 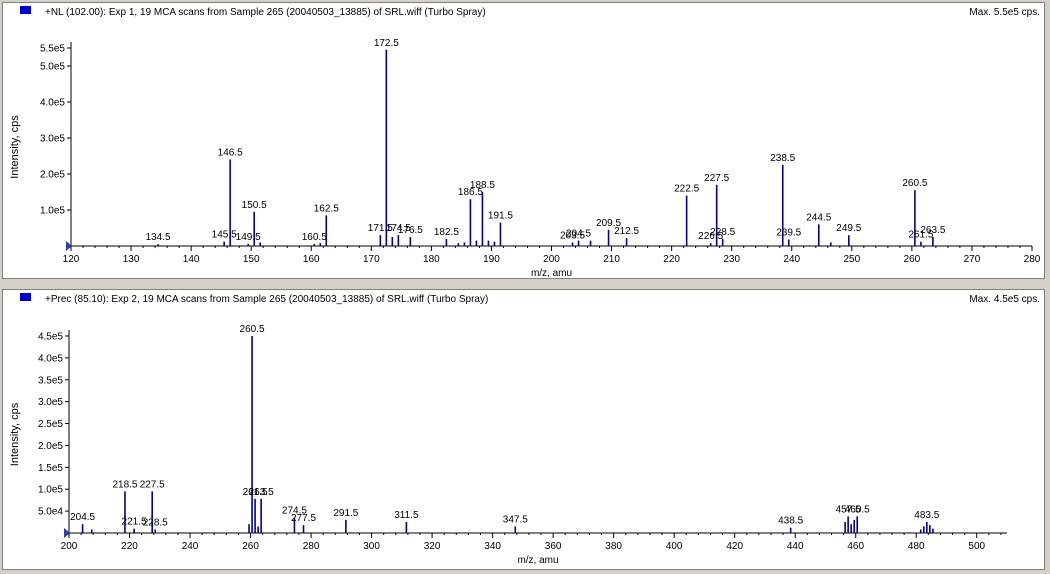 I want to click on x-tick-label: 380, so click(x=613, y=546).